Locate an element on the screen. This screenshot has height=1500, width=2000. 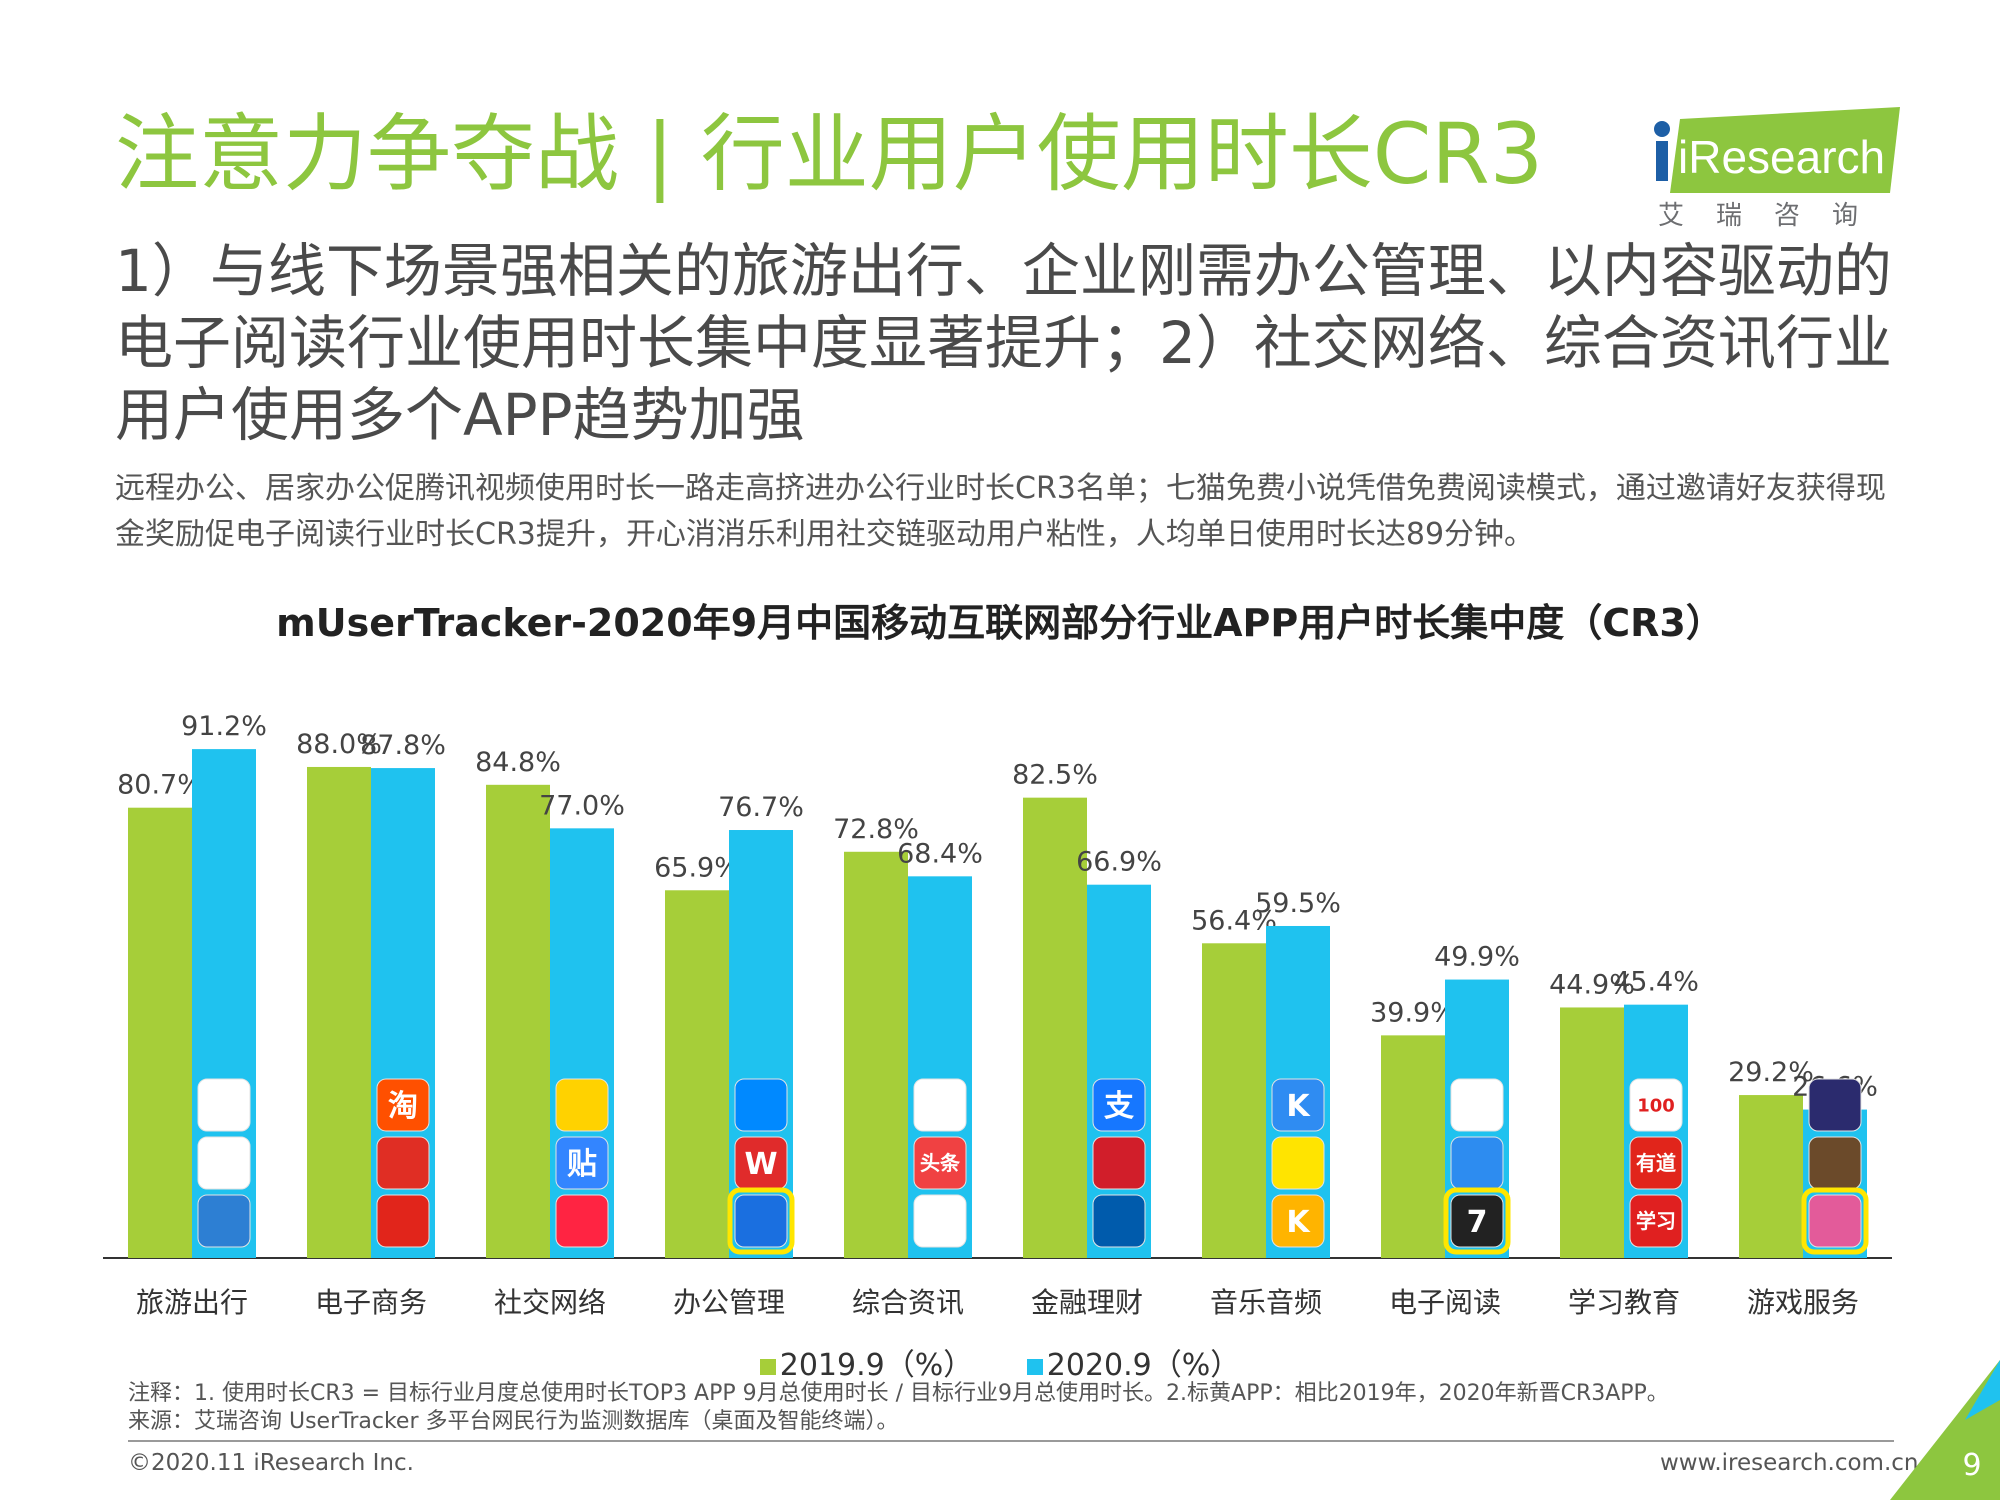
dingtalk-icon is located at coordinates (761, 1105).